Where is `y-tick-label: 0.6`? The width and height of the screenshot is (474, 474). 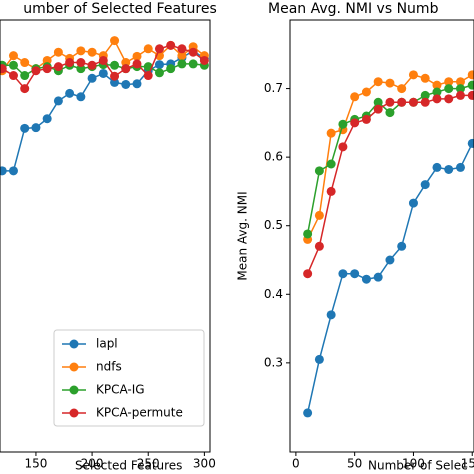
y-tick-label: 0.6 is located at coordinates (273, 157).